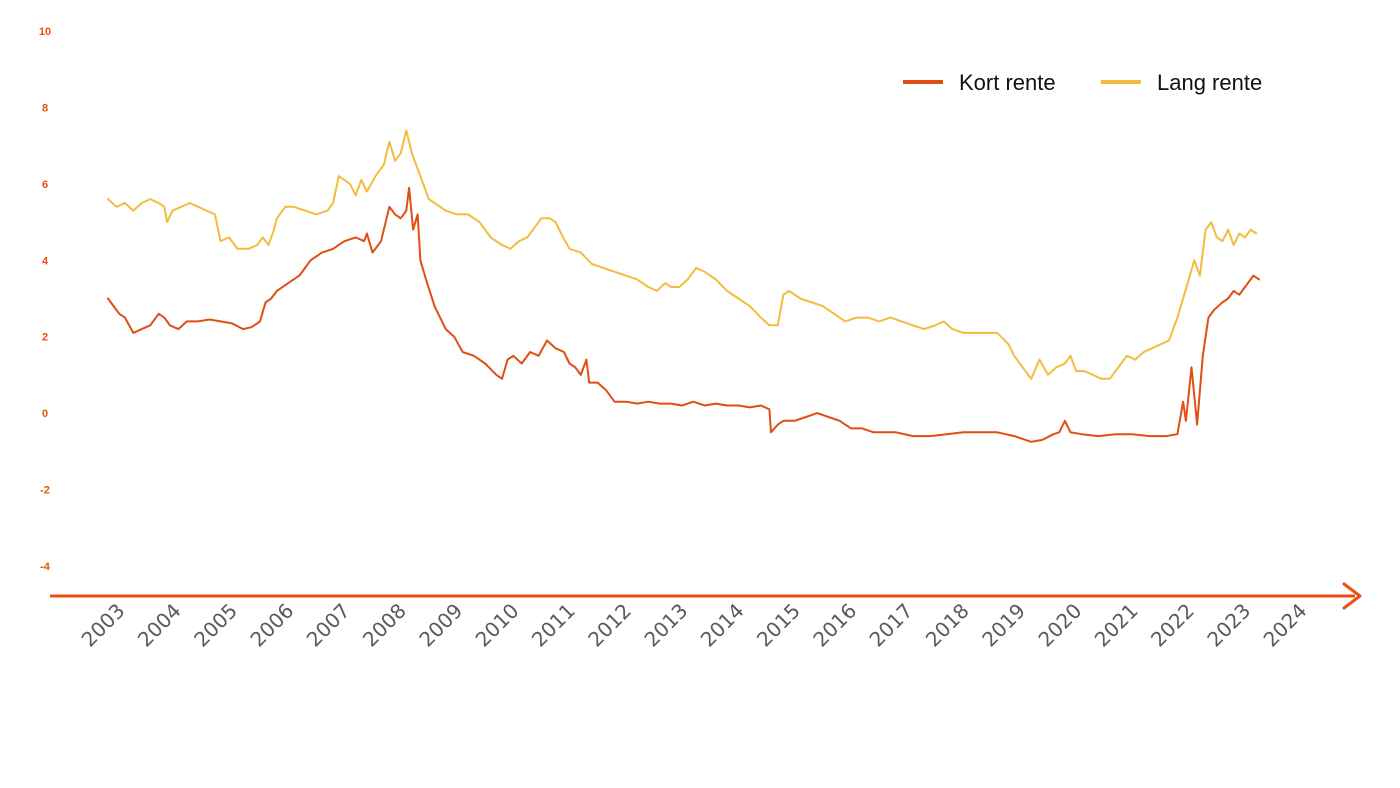  What do you see at coordinates (45, 567) in the screenshot?
I see `y-tick-label: -4` at bounding box center [45, 567].